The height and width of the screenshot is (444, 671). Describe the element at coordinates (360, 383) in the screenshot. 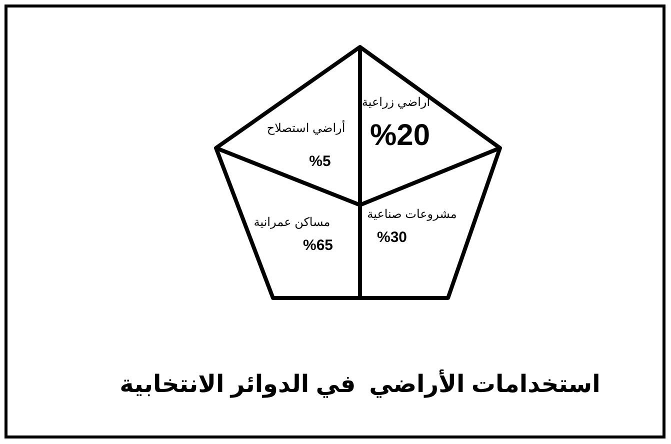

I see `text: استخدامات الأراضي في الدوائر الانتخابية` at that location.